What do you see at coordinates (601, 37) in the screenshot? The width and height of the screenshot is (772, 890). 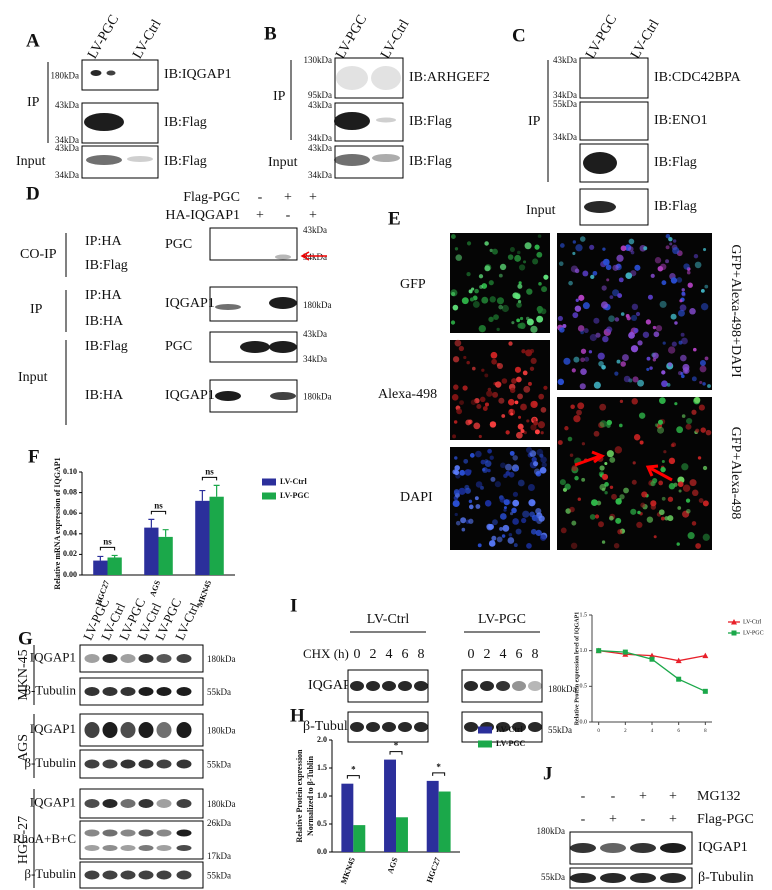 I see `lane-label: LV-PGC` at bounding box center [601, 37].